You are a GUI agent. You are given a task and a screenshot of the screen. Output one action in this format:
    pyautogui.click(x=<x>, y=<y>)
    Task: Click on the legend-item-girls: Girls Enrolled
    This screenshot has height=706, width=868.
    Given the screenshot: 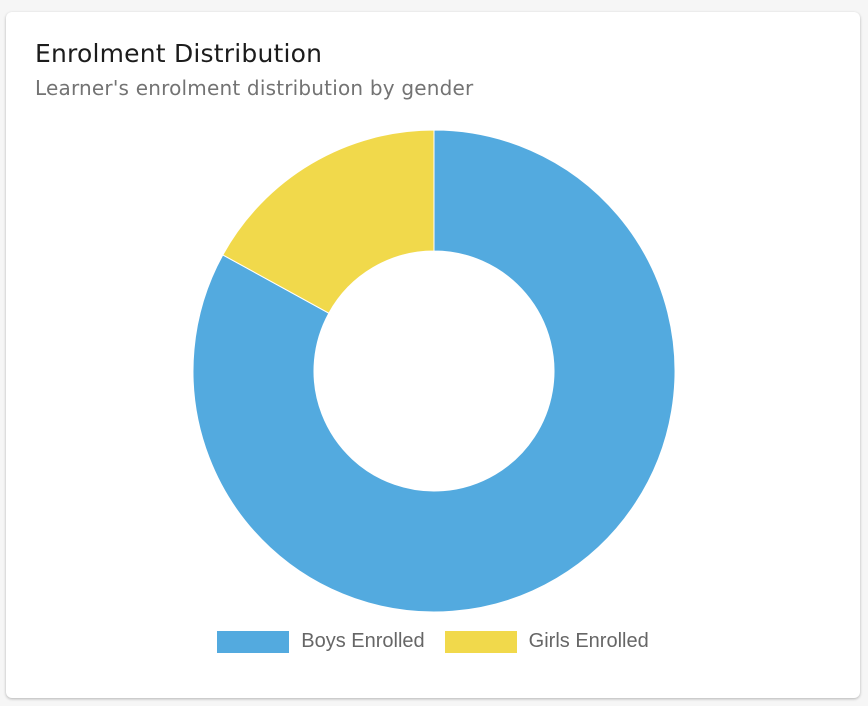 What is the action you would take?
    pyautogui.click(x=546, y=641)
    